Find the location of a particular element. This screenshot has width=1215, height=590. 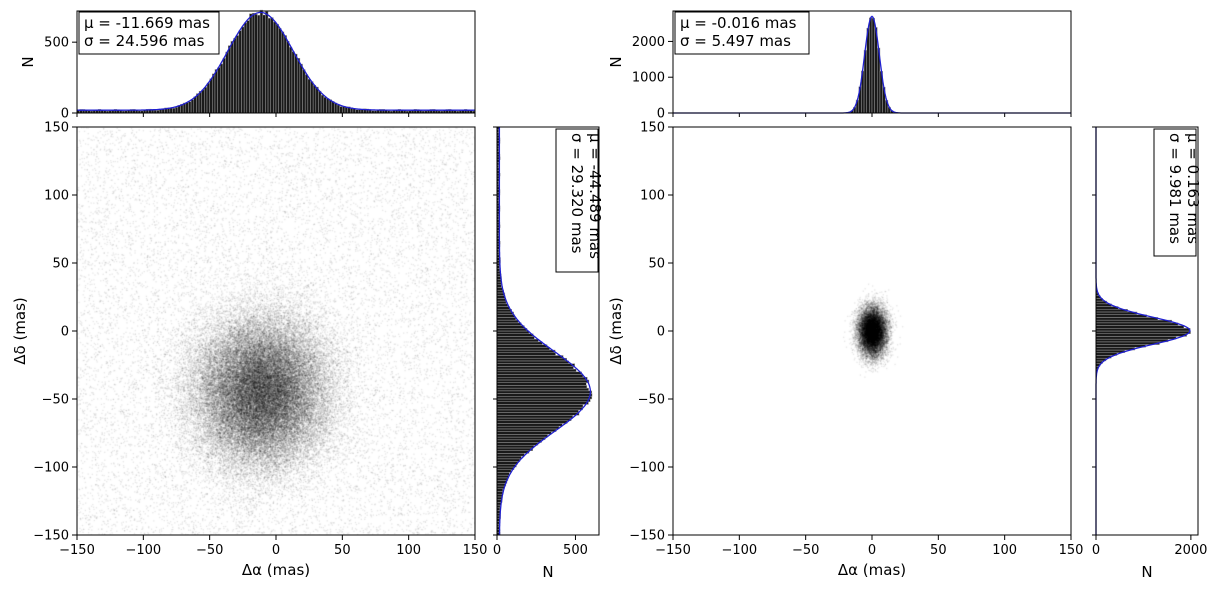

top-hist-stat-box is located at coordinates (742, 33).